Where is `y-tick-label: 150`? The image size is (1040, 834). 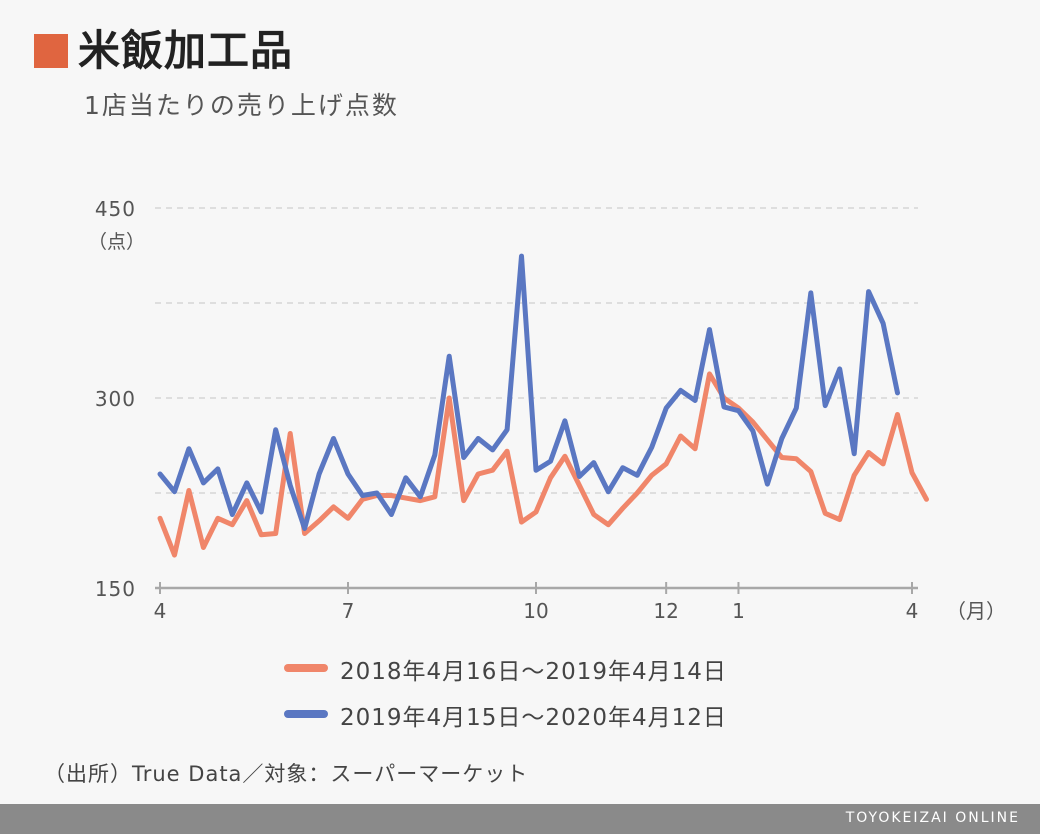
y-tick-label: 150 is located at coordinates (115, 589).